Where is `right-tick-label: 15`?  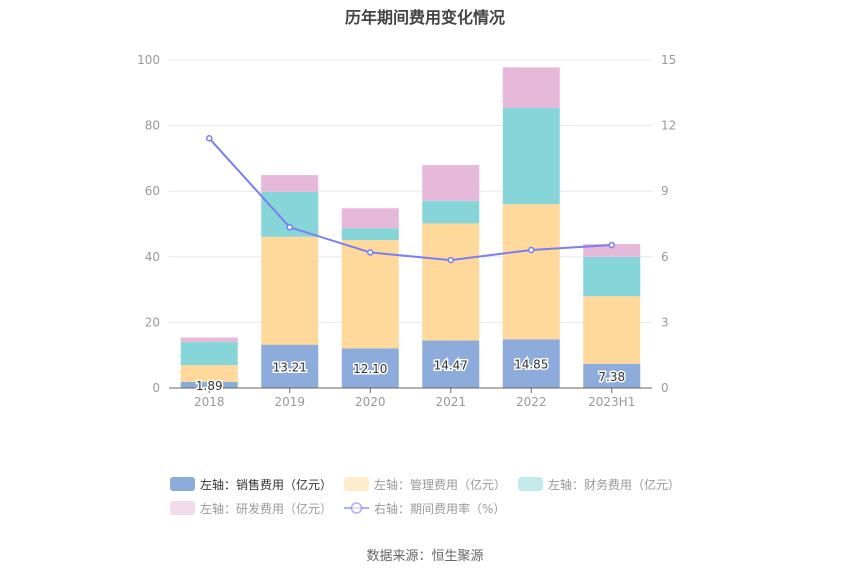 right-tick-label: 15 is located at coordinates (668, 60).